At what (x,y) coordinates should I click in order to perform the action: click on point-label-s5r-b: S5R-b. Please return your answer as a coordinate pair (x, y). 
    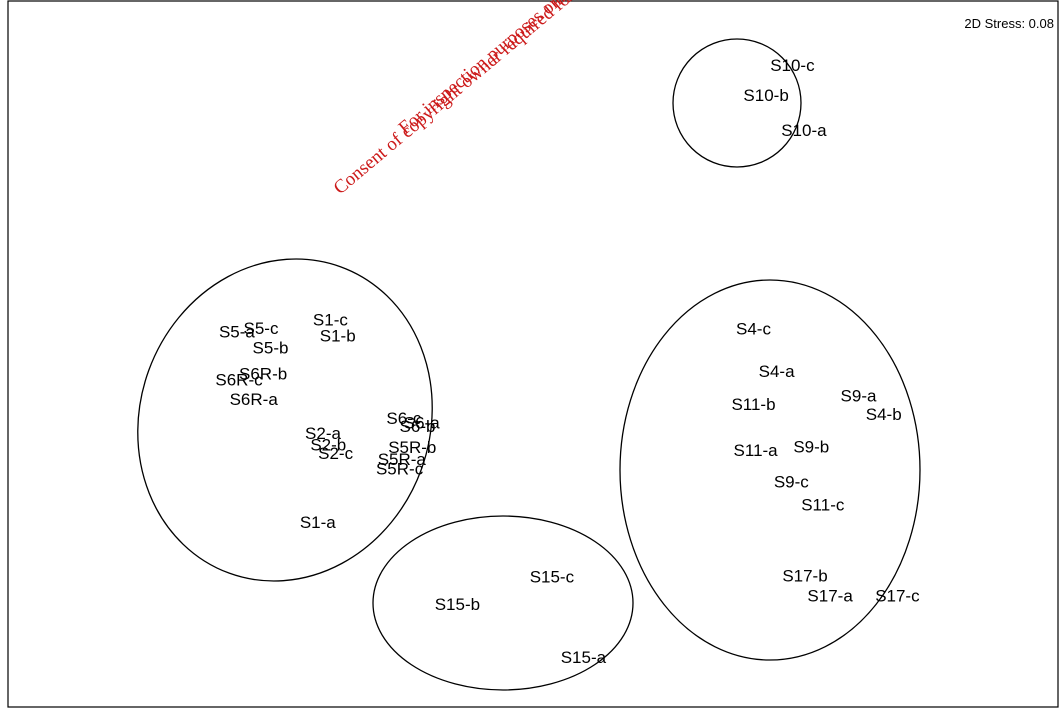
    Looking at the image, I should click on (412, 447).